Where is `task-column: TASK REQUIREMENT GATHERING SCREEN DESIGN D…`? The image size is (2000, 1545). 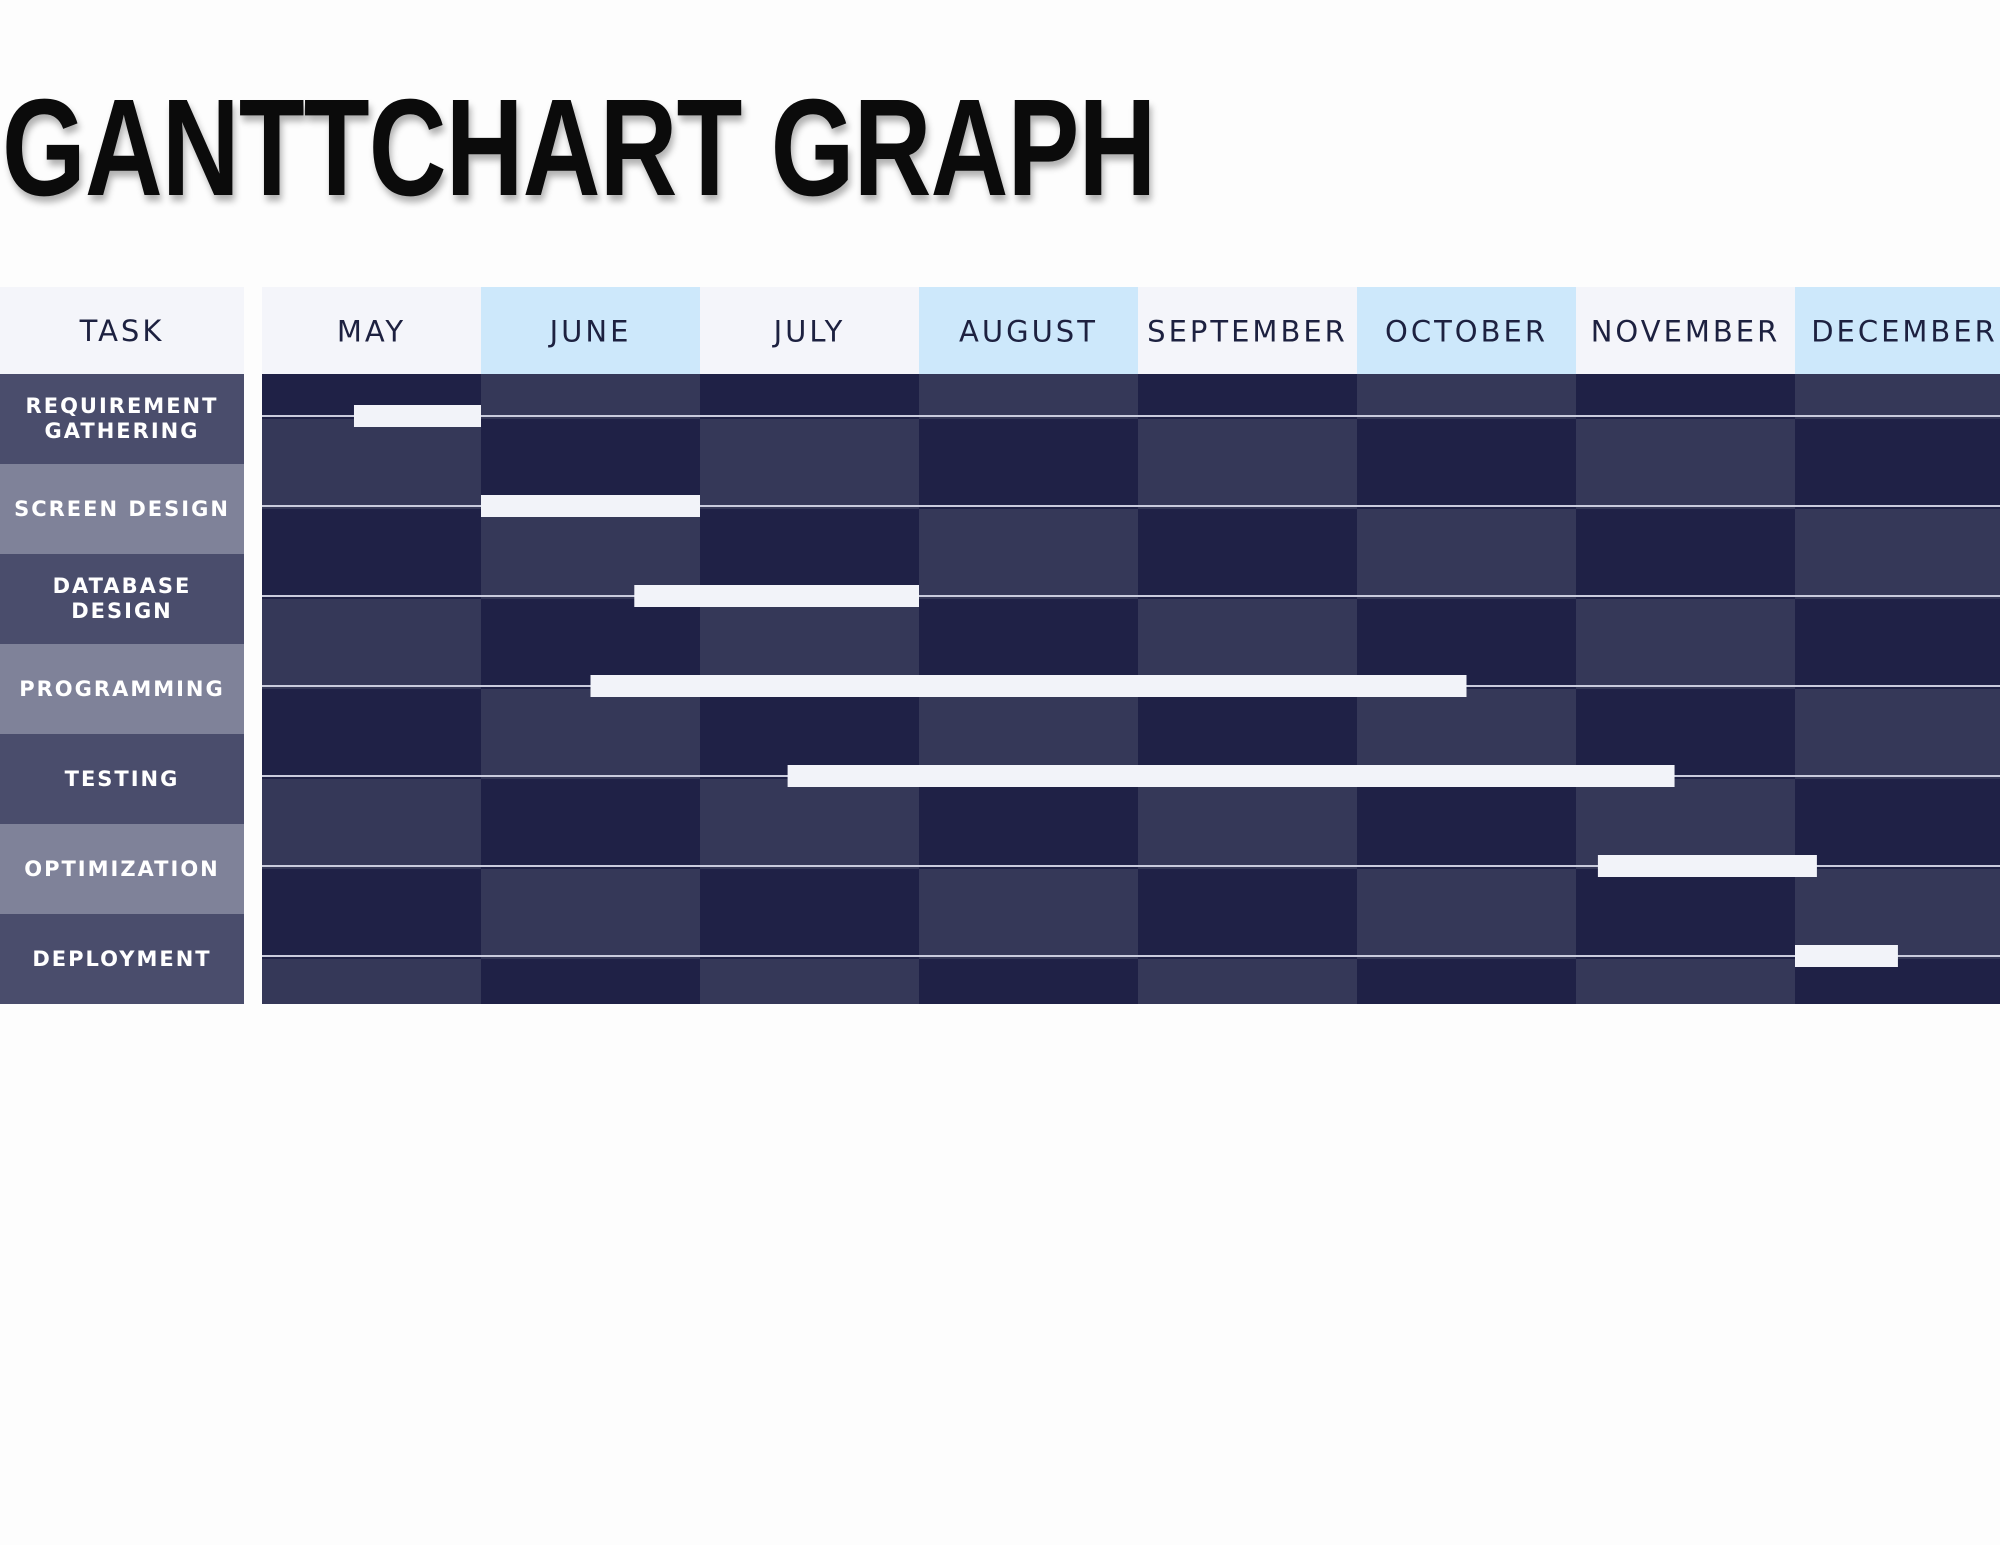 task-column: TASK REQUIREMENT GATHERING SCREEN DESIGN D… is located at coordinates (122, 645).